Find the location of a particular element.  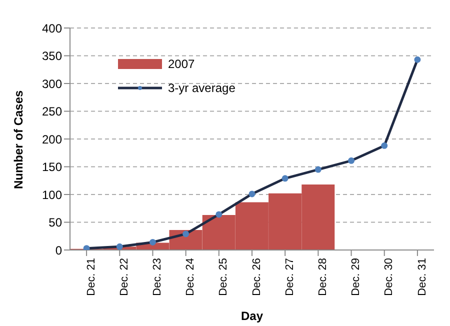

y-axis-title: Number of Cases is located at coordinates (18, 139).